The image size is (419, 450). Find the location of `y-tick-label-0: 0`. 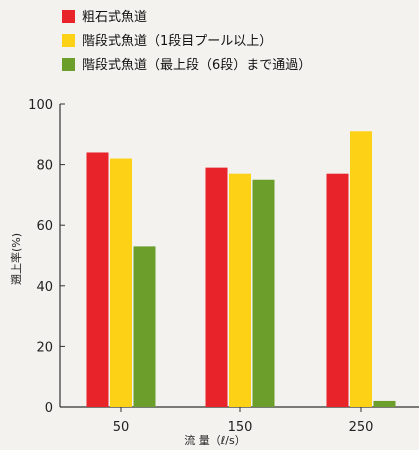

y-tick-label-0: 0 is located at coordinates (49, 408).